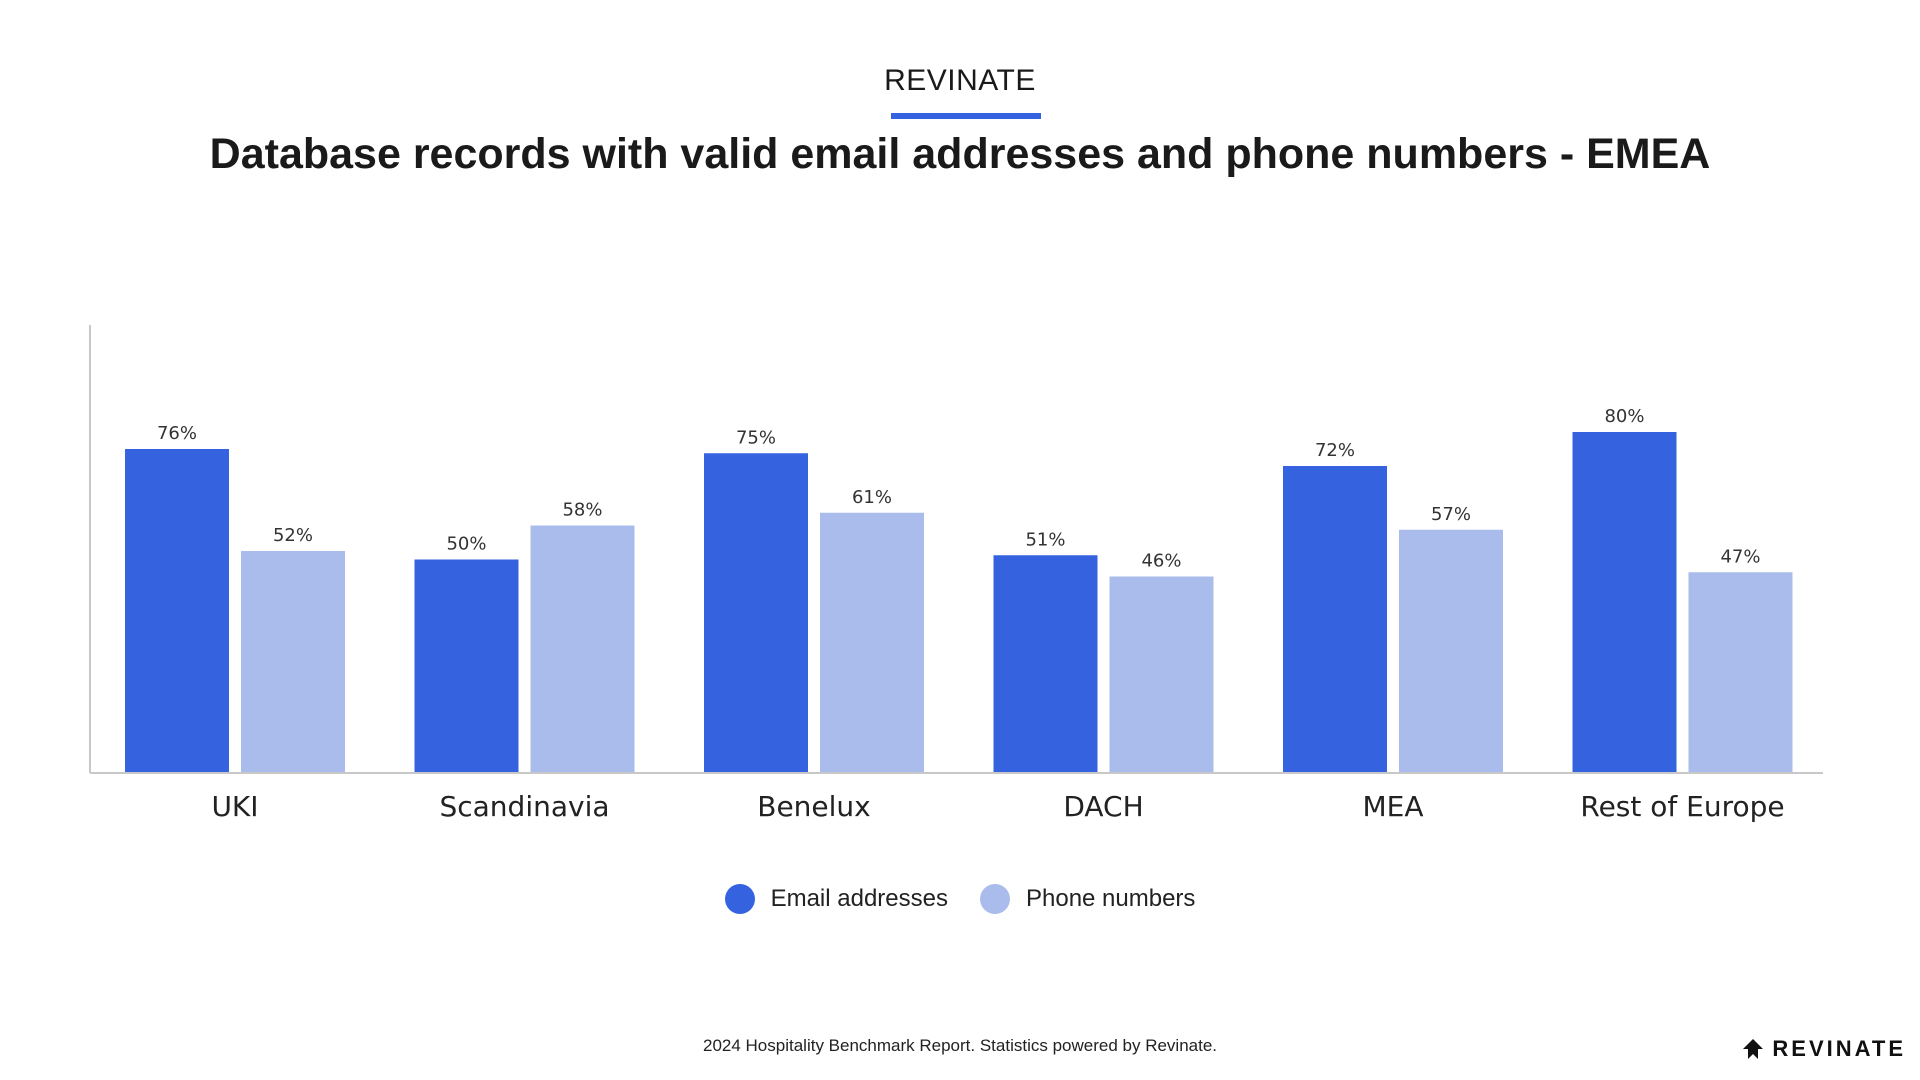  I want to click on brand-underline, so click(966, 116).